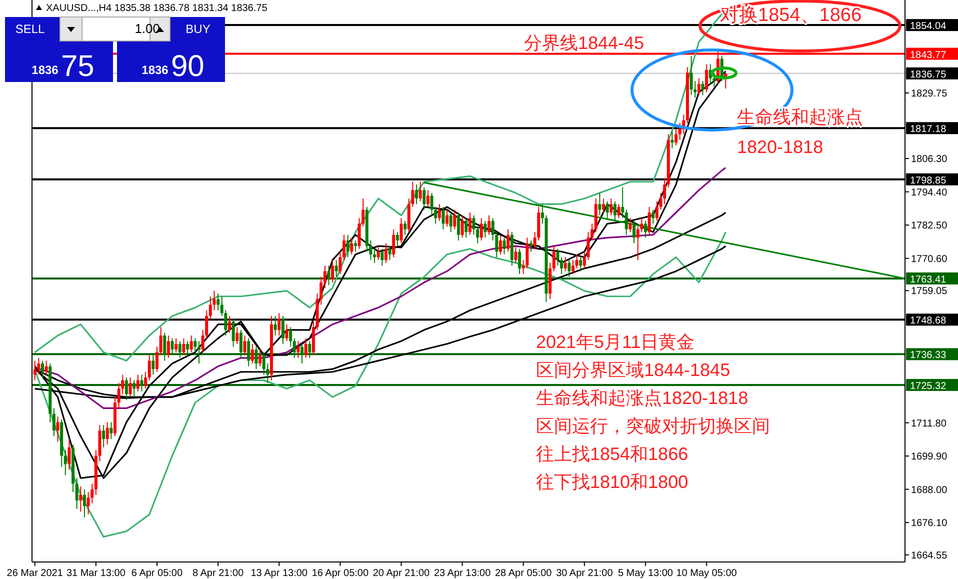 The height and width of the screenshot is (579, 958). Describe the element at coordinates (157, 573) in the screenshot. I see `x-tick-label: 6 Apr 05:00` at that location.